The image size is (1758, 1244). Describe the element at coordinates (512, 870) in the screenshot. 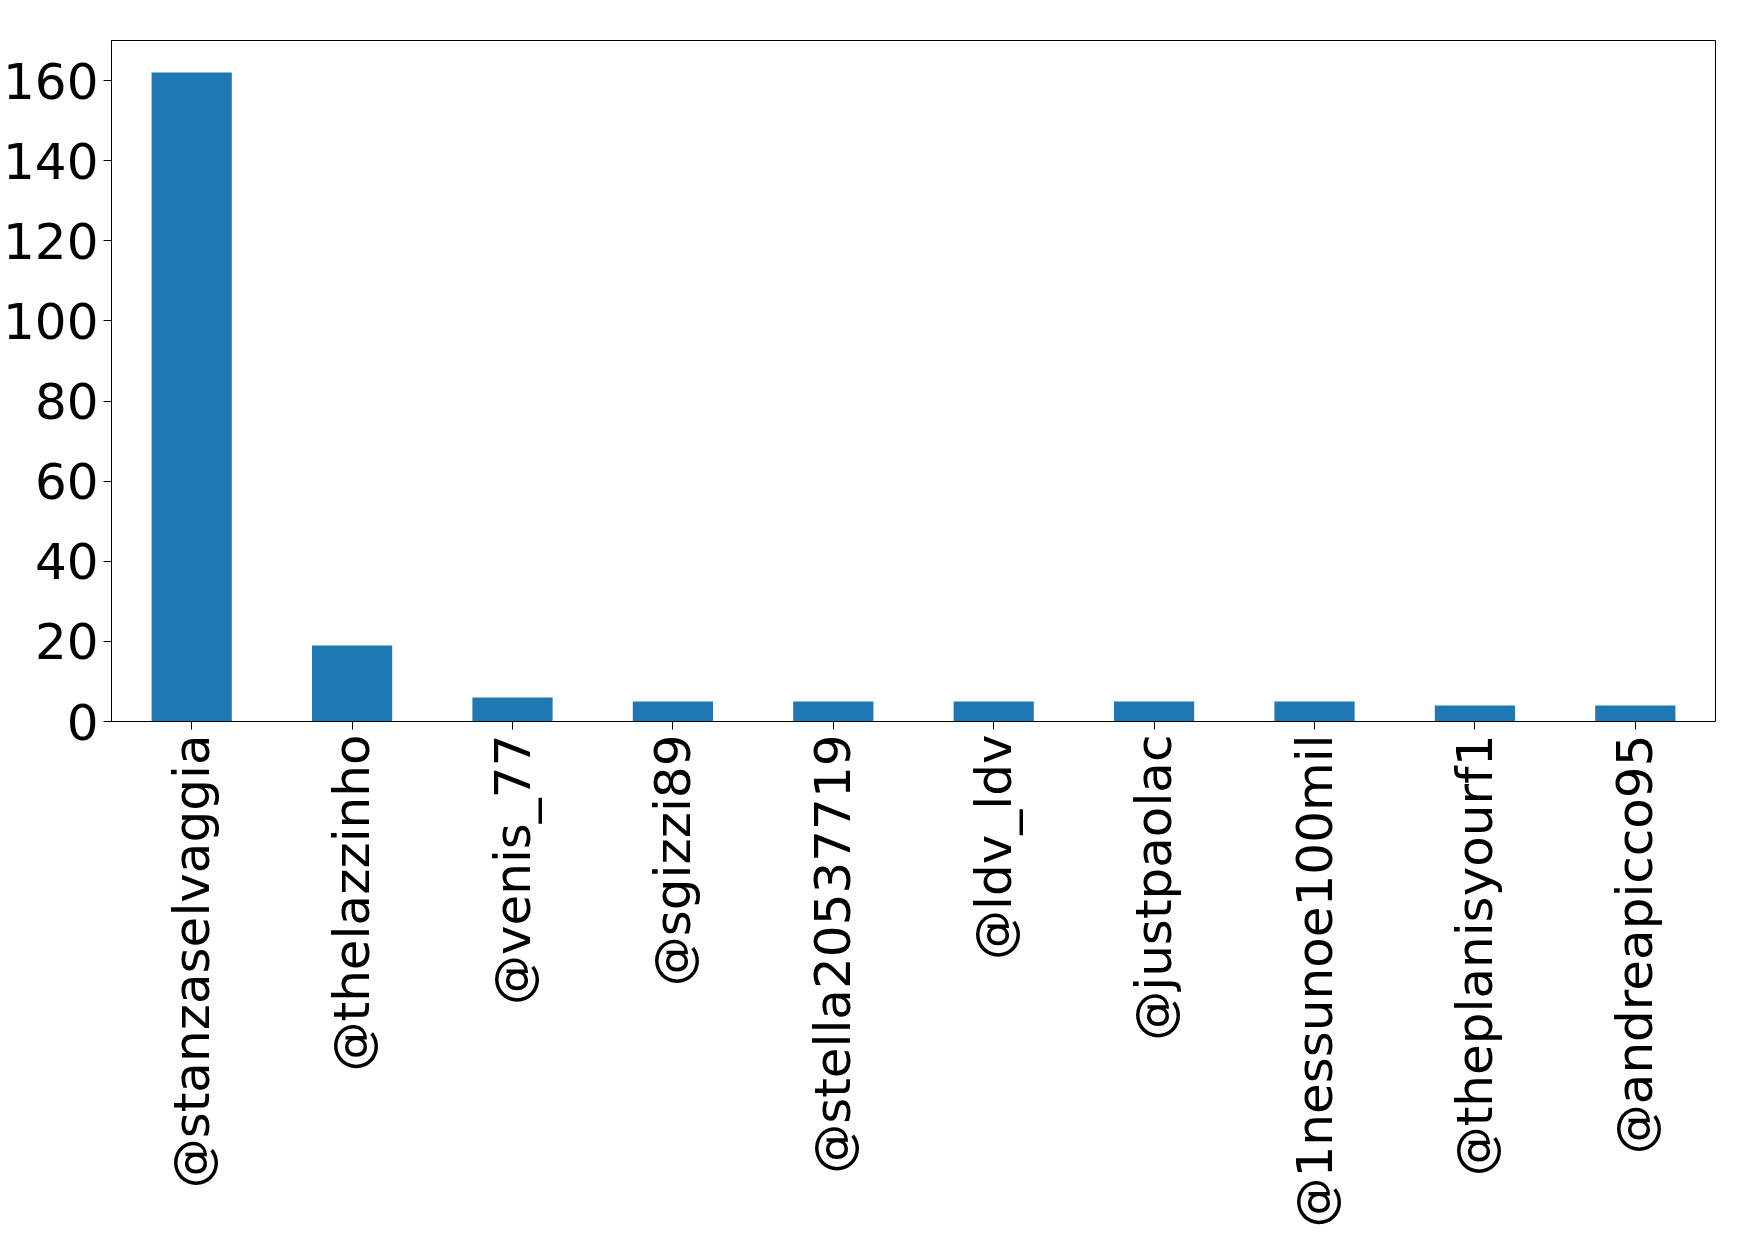

I see `x-tick-label: @venis_77` at that location.